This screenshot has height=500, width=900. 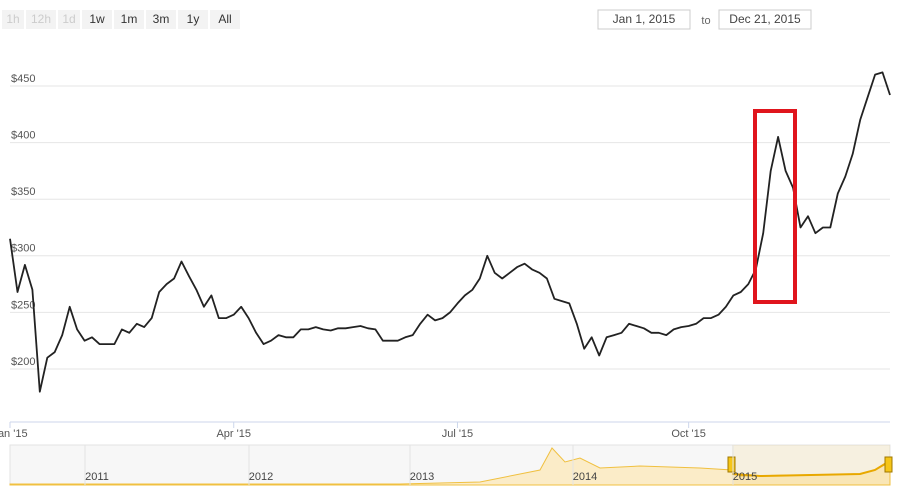 I want to click on date-to: Dec 21, 2015, so click(x=765, y=19).